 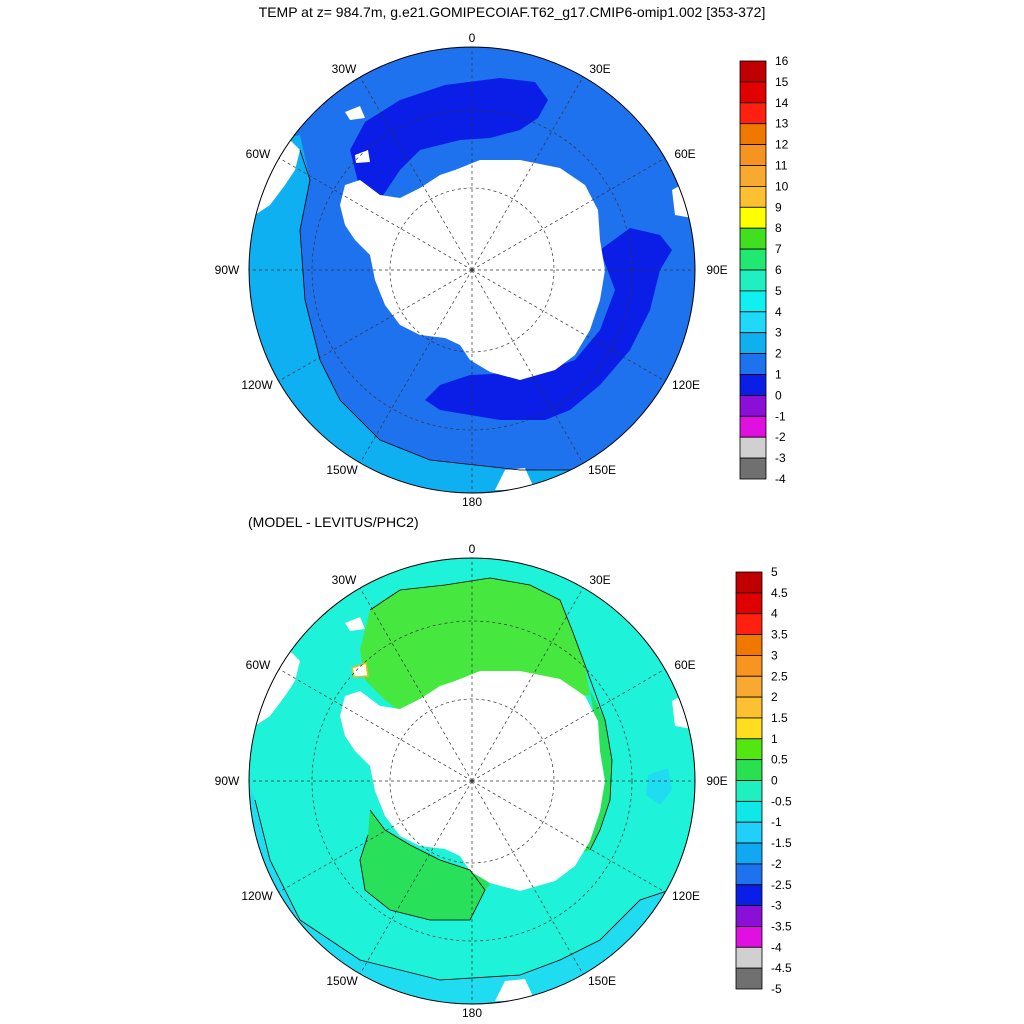 What do you see at coordinates (659, 786) in the screenshot?
I see `bottom-cool-patch-east` at bounding box center [659, 786].